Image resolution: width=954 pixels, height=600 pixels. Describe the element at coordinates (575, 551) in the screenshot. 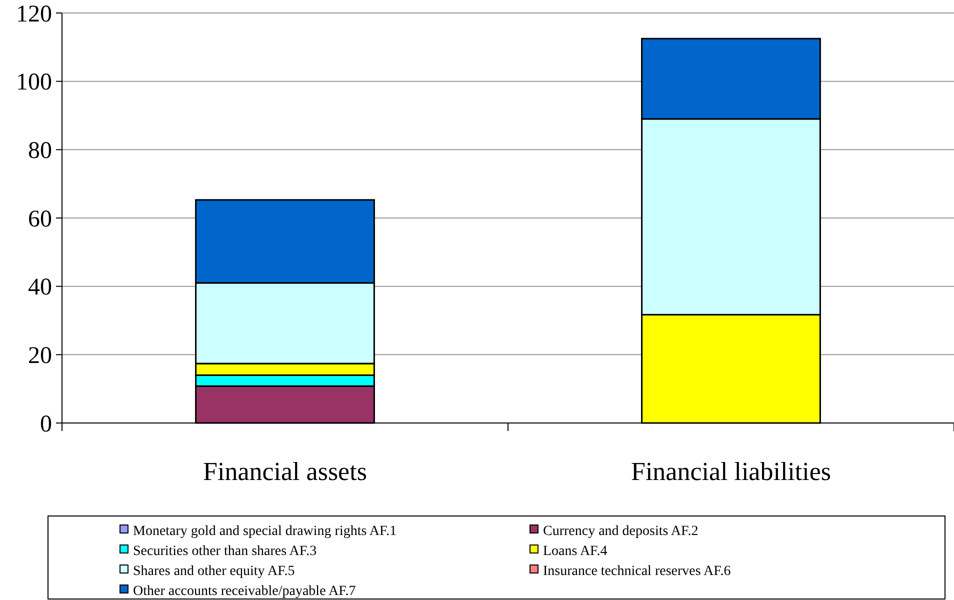

I see `legend-label: Loans AF.4` at that location.